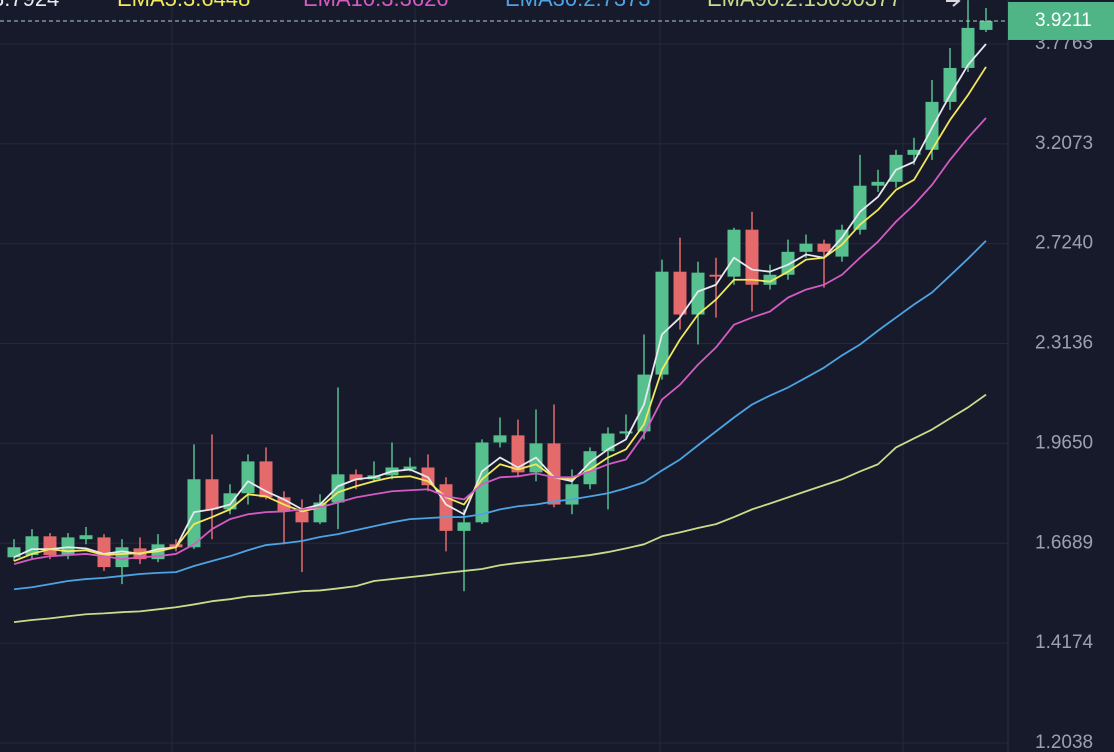 The width and height of the screenshot is (1114, 752). Describe the element at coordinates (578, 5) in the screenshot. I see `legend-entry: EMA30:2.7373` at that location.